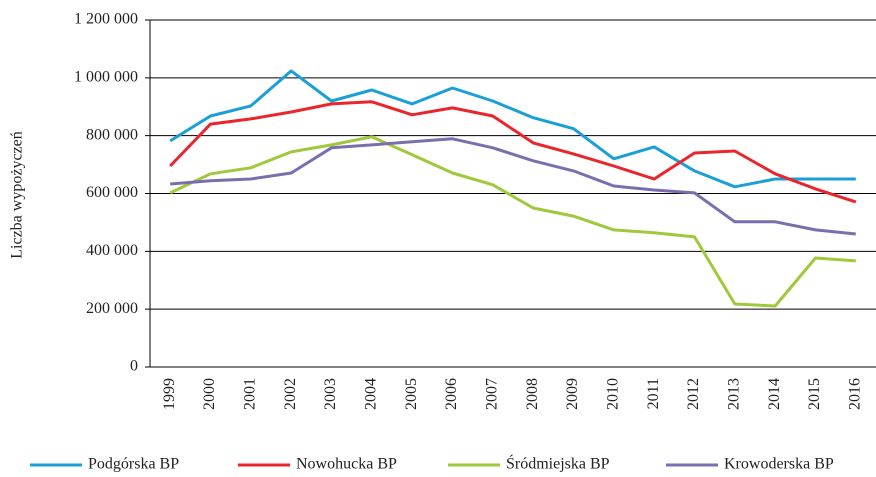  Describe the element at coordinates (613, 394) in the screenshot. I see `x-tick-label: 2010` at that location.